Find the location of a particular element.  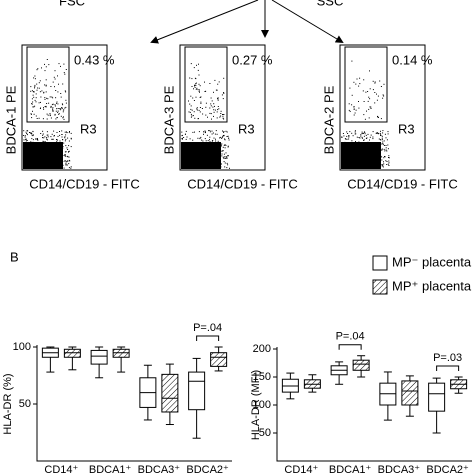

x-tick-label: CD14⁺ is located at coordinates (61, 469).